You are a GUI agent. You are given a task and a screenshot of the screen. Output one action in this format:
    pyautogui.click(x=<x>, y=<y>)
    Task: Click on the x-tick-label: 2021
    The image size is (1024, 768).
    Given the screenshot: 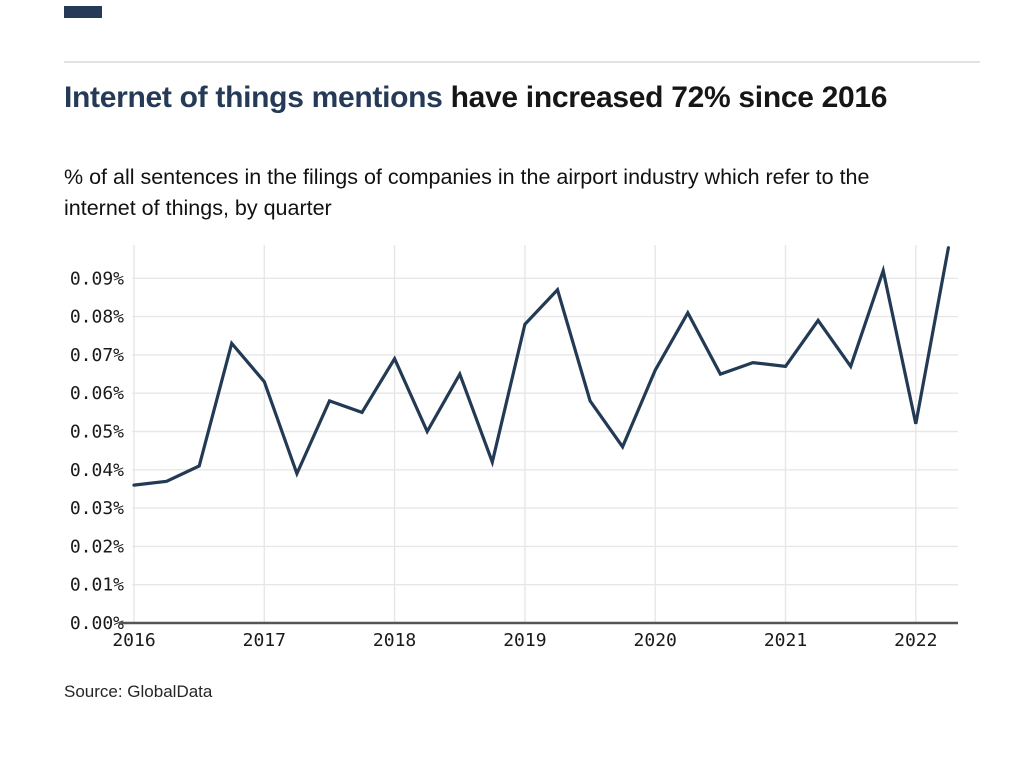 What is the action you would take?
    pyautogui.click(x=785, y=640)
    